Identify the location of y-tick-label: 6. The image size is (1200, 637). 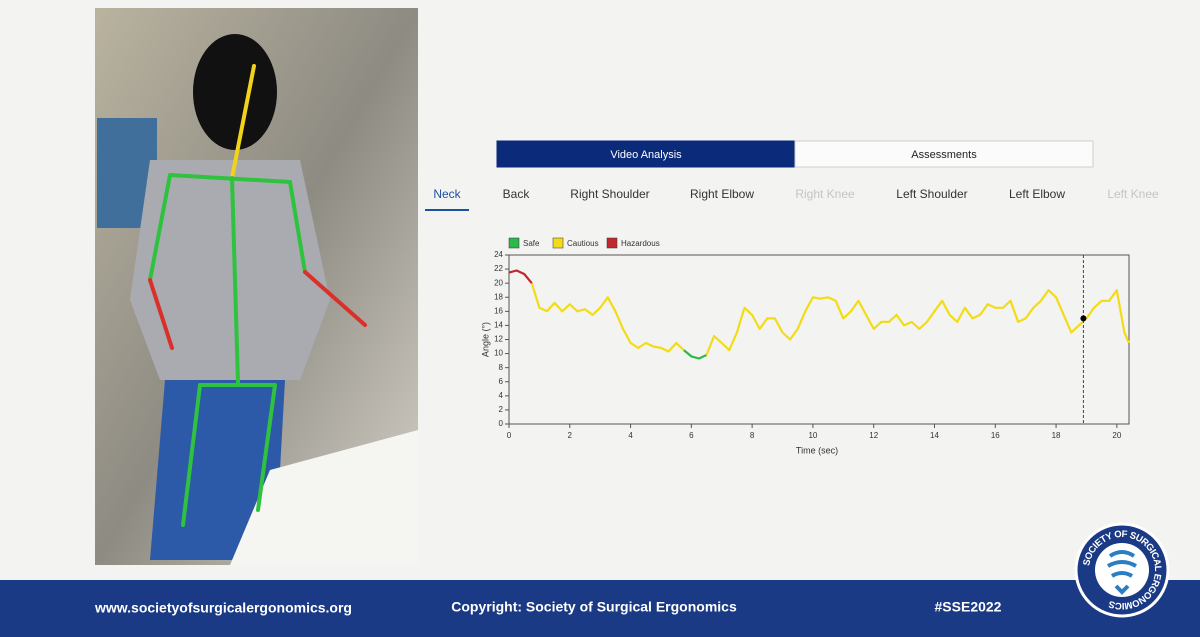
(501, 381).